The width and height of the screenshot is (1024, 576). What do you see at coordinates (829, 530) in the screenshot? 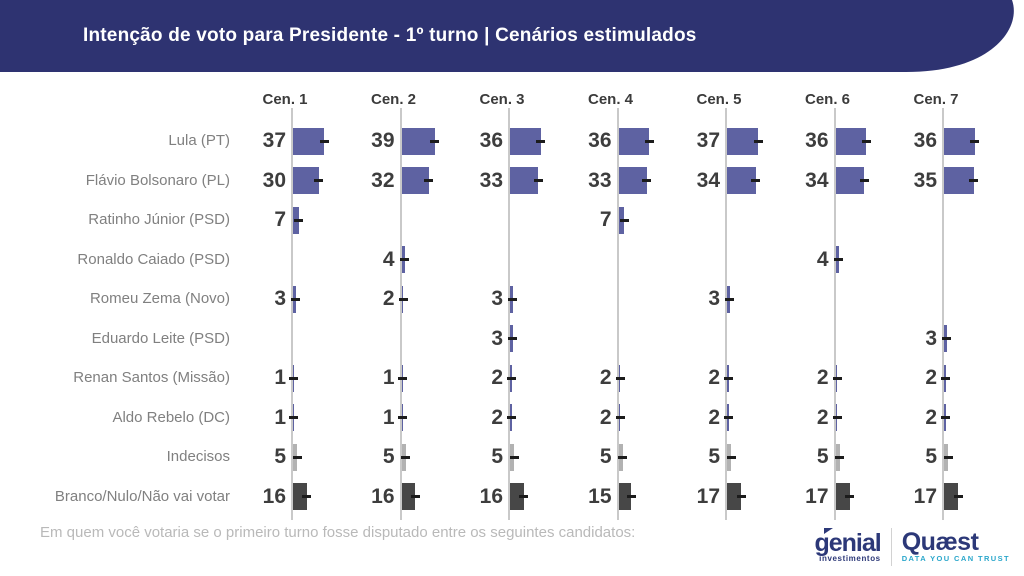
I see `genial-flag-icon` at bounding box center [829, 530].